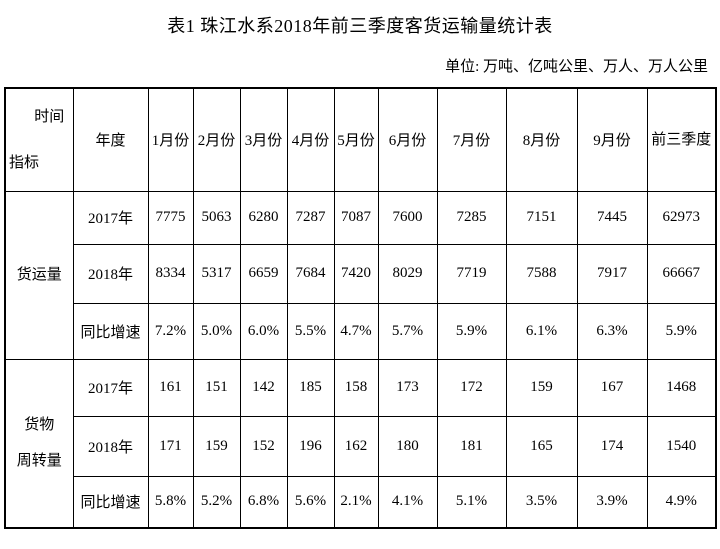  Describe the element at coordinates (407, 387) in the screenshot. I see `data-cell: 173` at that location.